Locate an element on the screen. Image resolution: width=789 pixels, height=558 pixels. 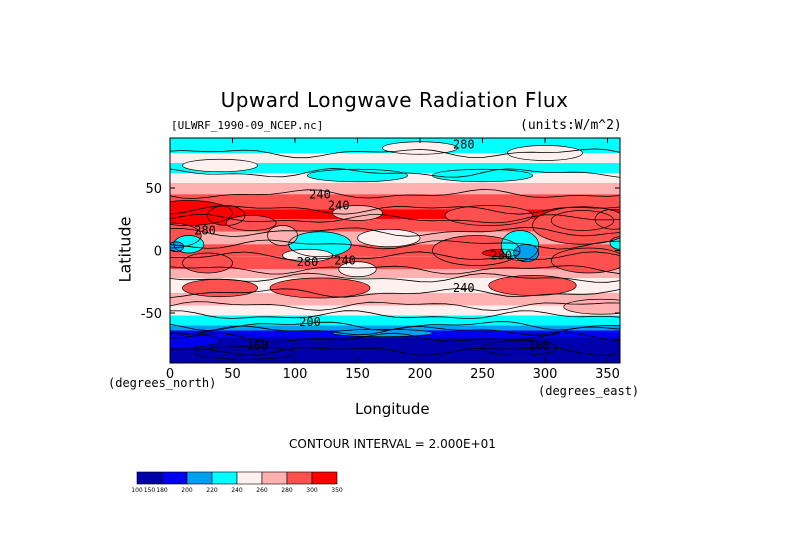
colorbar-label: 300 is located at coordinates (312, 490).